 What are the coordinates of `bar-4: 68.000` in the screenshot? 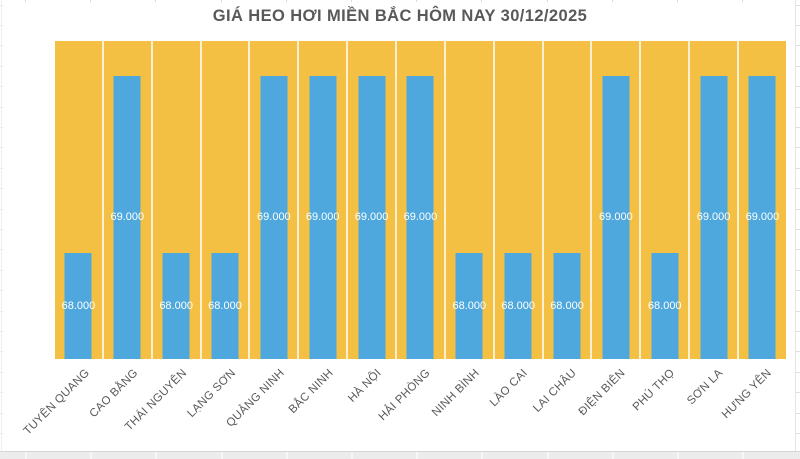 It's located at (225, 306).